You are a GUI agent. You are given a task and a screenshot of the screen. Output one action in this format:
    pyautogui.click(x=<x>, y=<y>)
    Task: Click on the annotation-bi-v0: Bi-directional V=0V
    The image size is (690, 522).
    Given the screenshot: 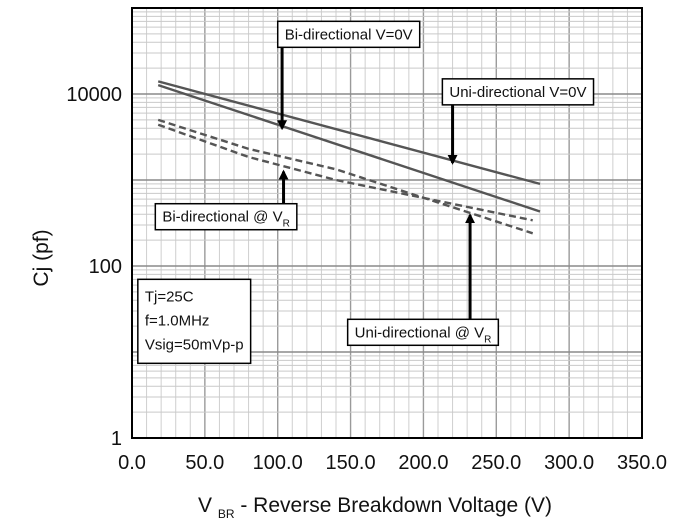 What is the action you would take?
    pyautogui.click(x=348, y=75)
    